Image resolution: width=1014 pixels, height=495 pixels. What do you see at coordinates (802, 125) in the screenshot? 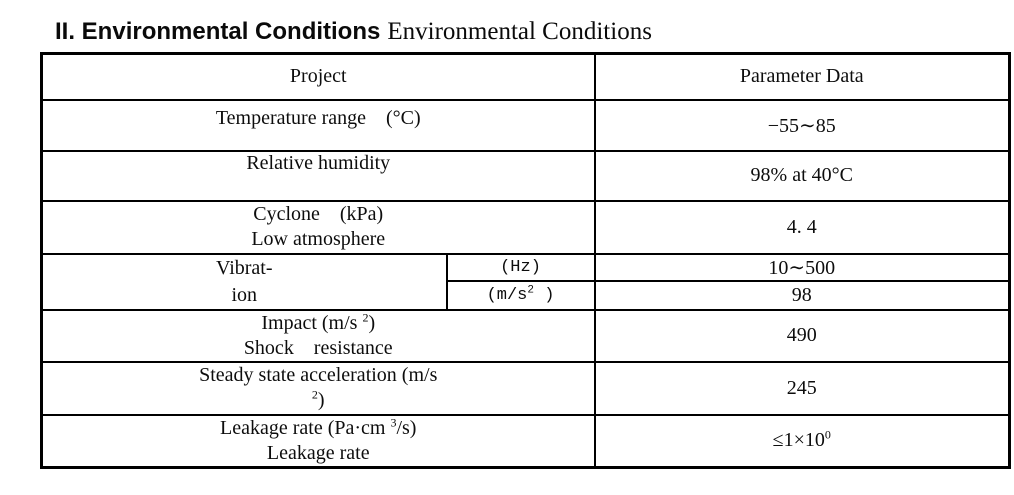
I see `temperature-value-cell: −55∼85` at bounding box center [802, 125].